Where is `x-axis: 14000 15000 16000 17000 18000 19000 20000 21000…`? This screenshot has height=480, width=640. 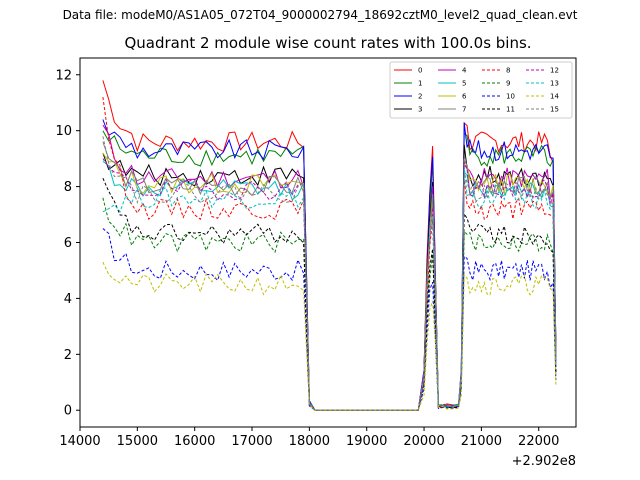
x-axis: 14000 15000 16000 17000 18000 19000 20000 21000… is located at coordinates (309, 438).